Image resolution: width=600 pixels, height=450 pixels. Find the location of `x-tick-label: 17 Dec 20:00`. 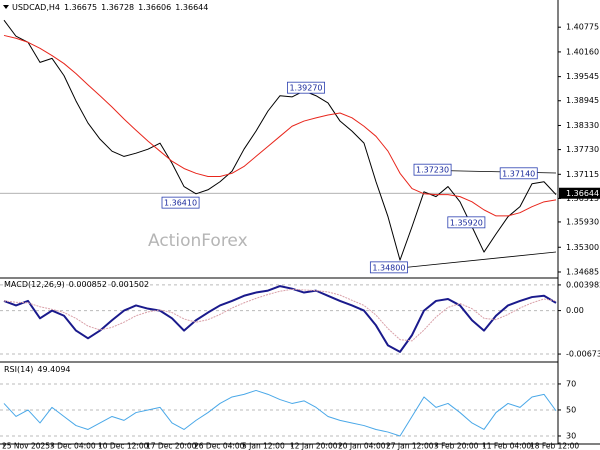

x-tick-label: 17 Dec 20:00 is located at coordinates (171, 446).